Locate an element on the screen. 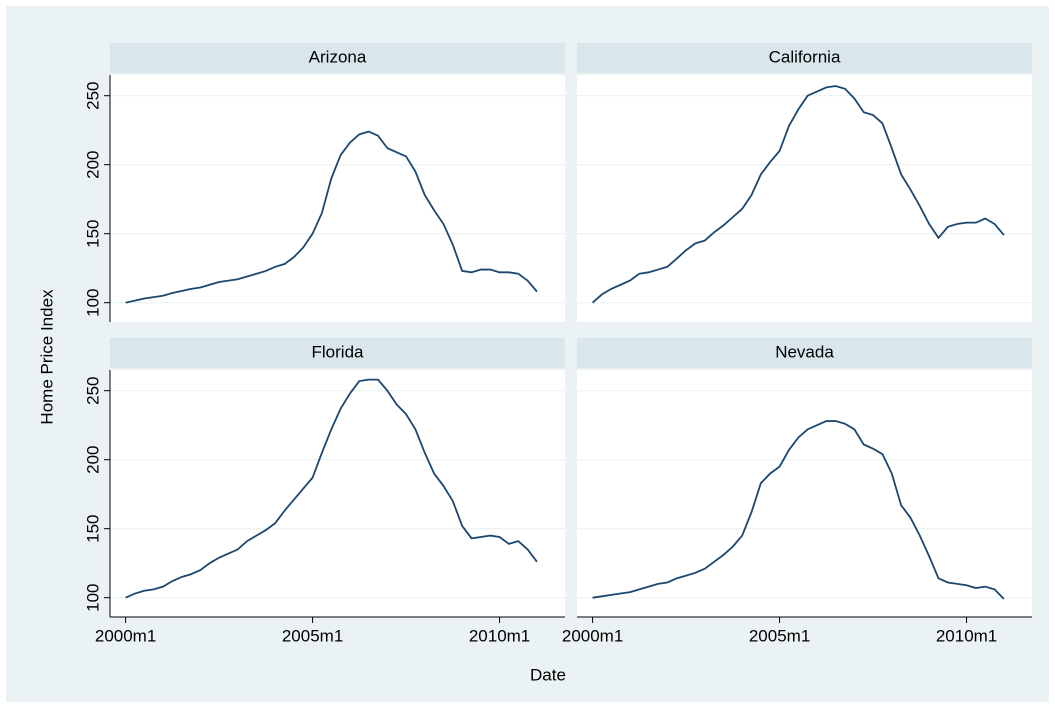 This screenshot has width=1055, height=708. panel-title: Florida is located at coordinates (338, 351).